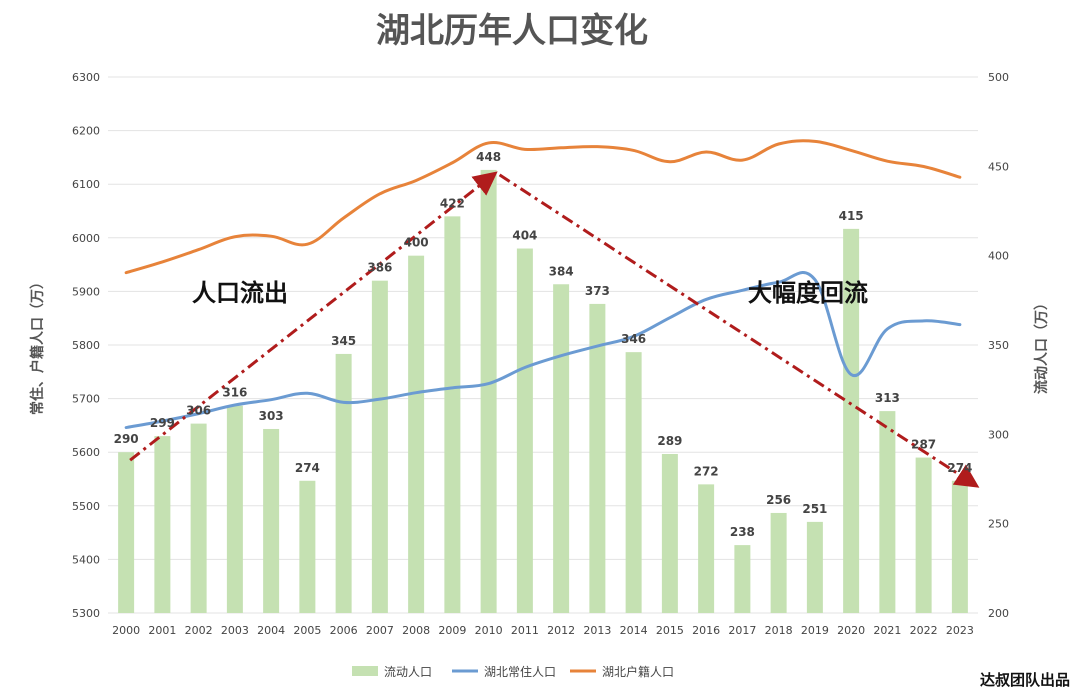  Describe the element at coordinates (86, 613) in the screenshot. I see `left-tick-label: 5300` at that location.